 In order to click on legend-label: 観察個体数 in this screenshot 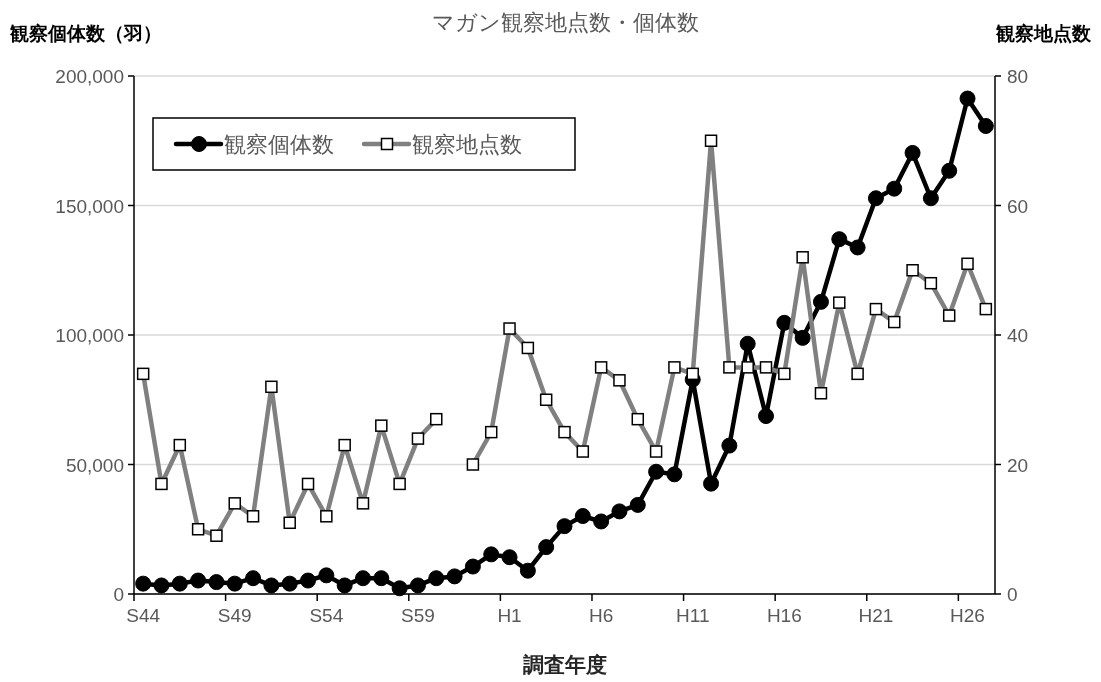, I will do `click(279, 144)`.